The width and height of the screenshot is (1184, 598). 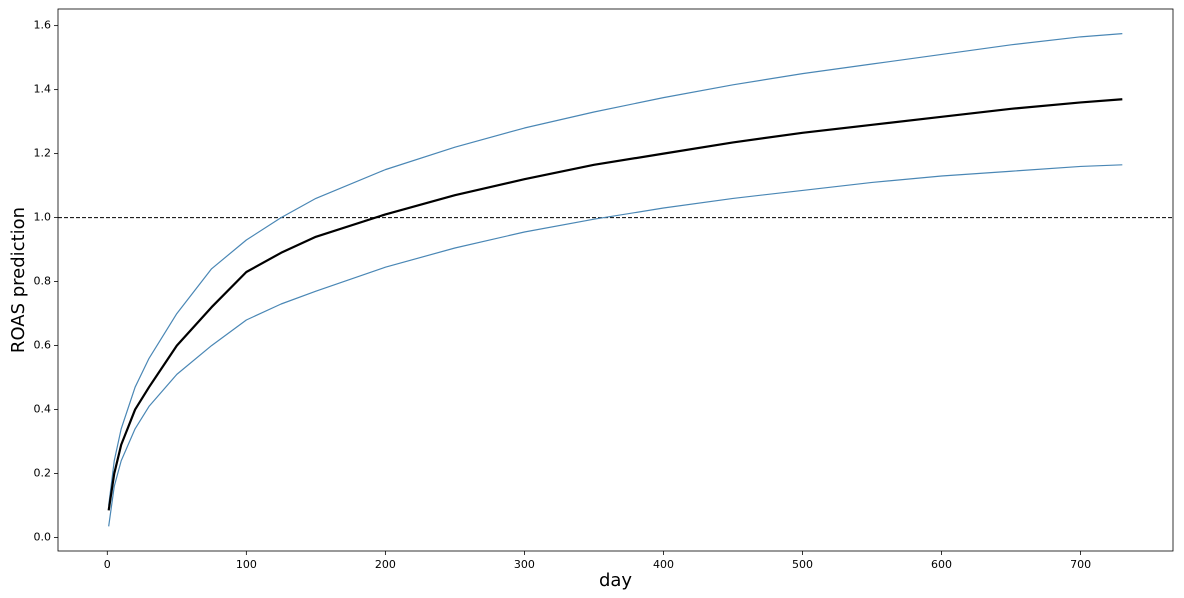 What do you see at coordinates (524, 564) in the screenshot?
I see `x-tick-label: 300` at bounding box center [524, 564].